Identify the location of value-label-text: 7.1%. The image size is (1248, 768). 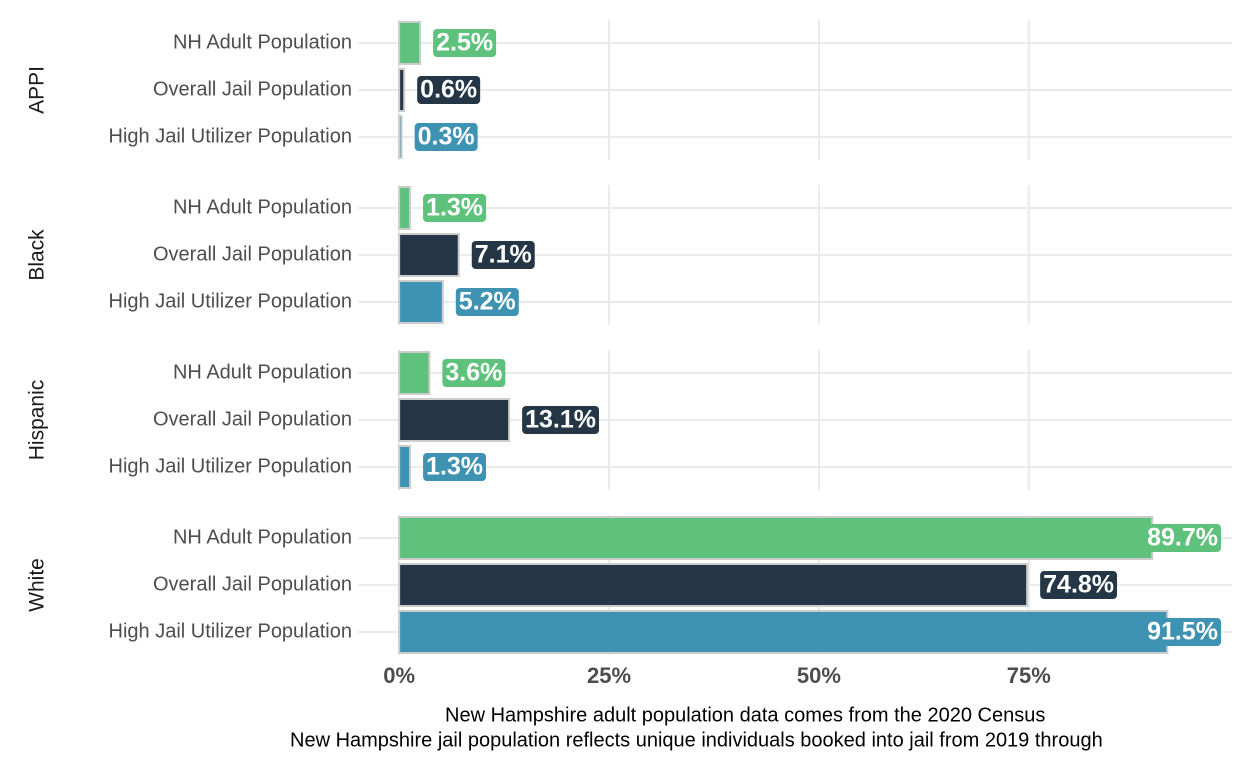
(503, 255).